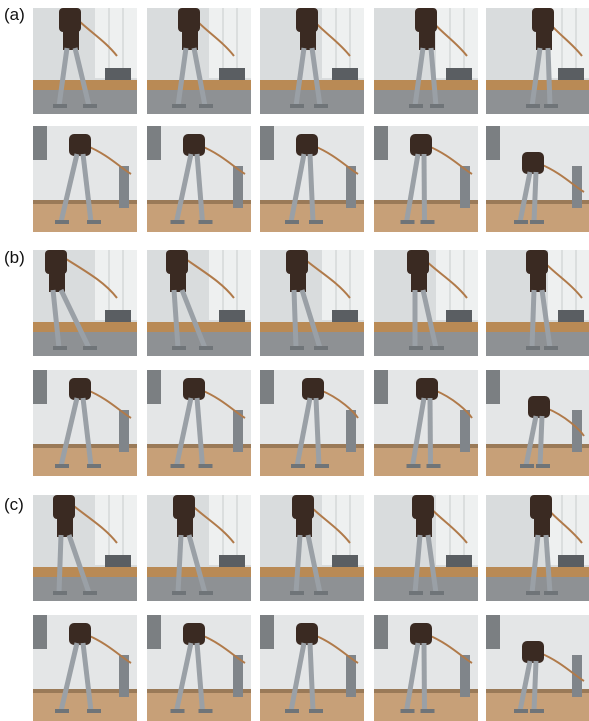 Image resolution: width=589 pixels, height=721 pixels. I want to click on panel-3-side-row, so click(311, 668).